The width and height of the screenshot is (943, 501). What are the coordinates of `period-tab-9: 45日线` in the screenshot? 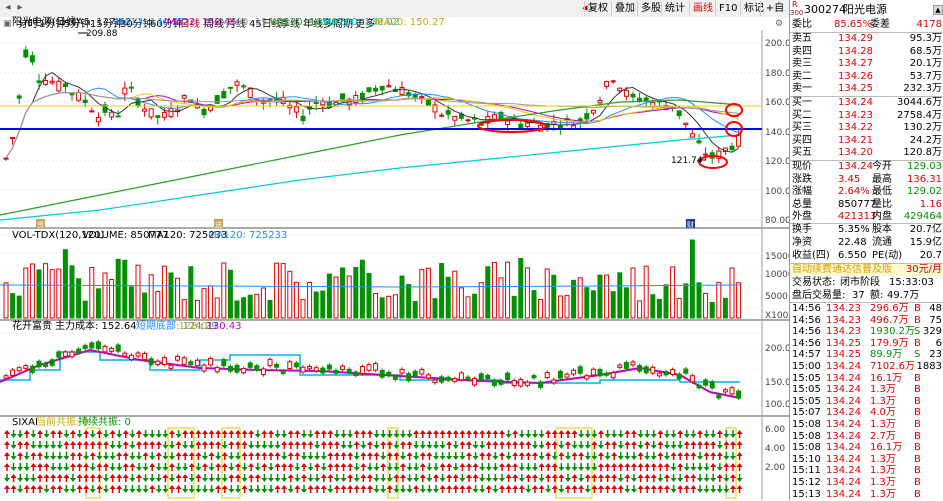 It's located at (265, 24).